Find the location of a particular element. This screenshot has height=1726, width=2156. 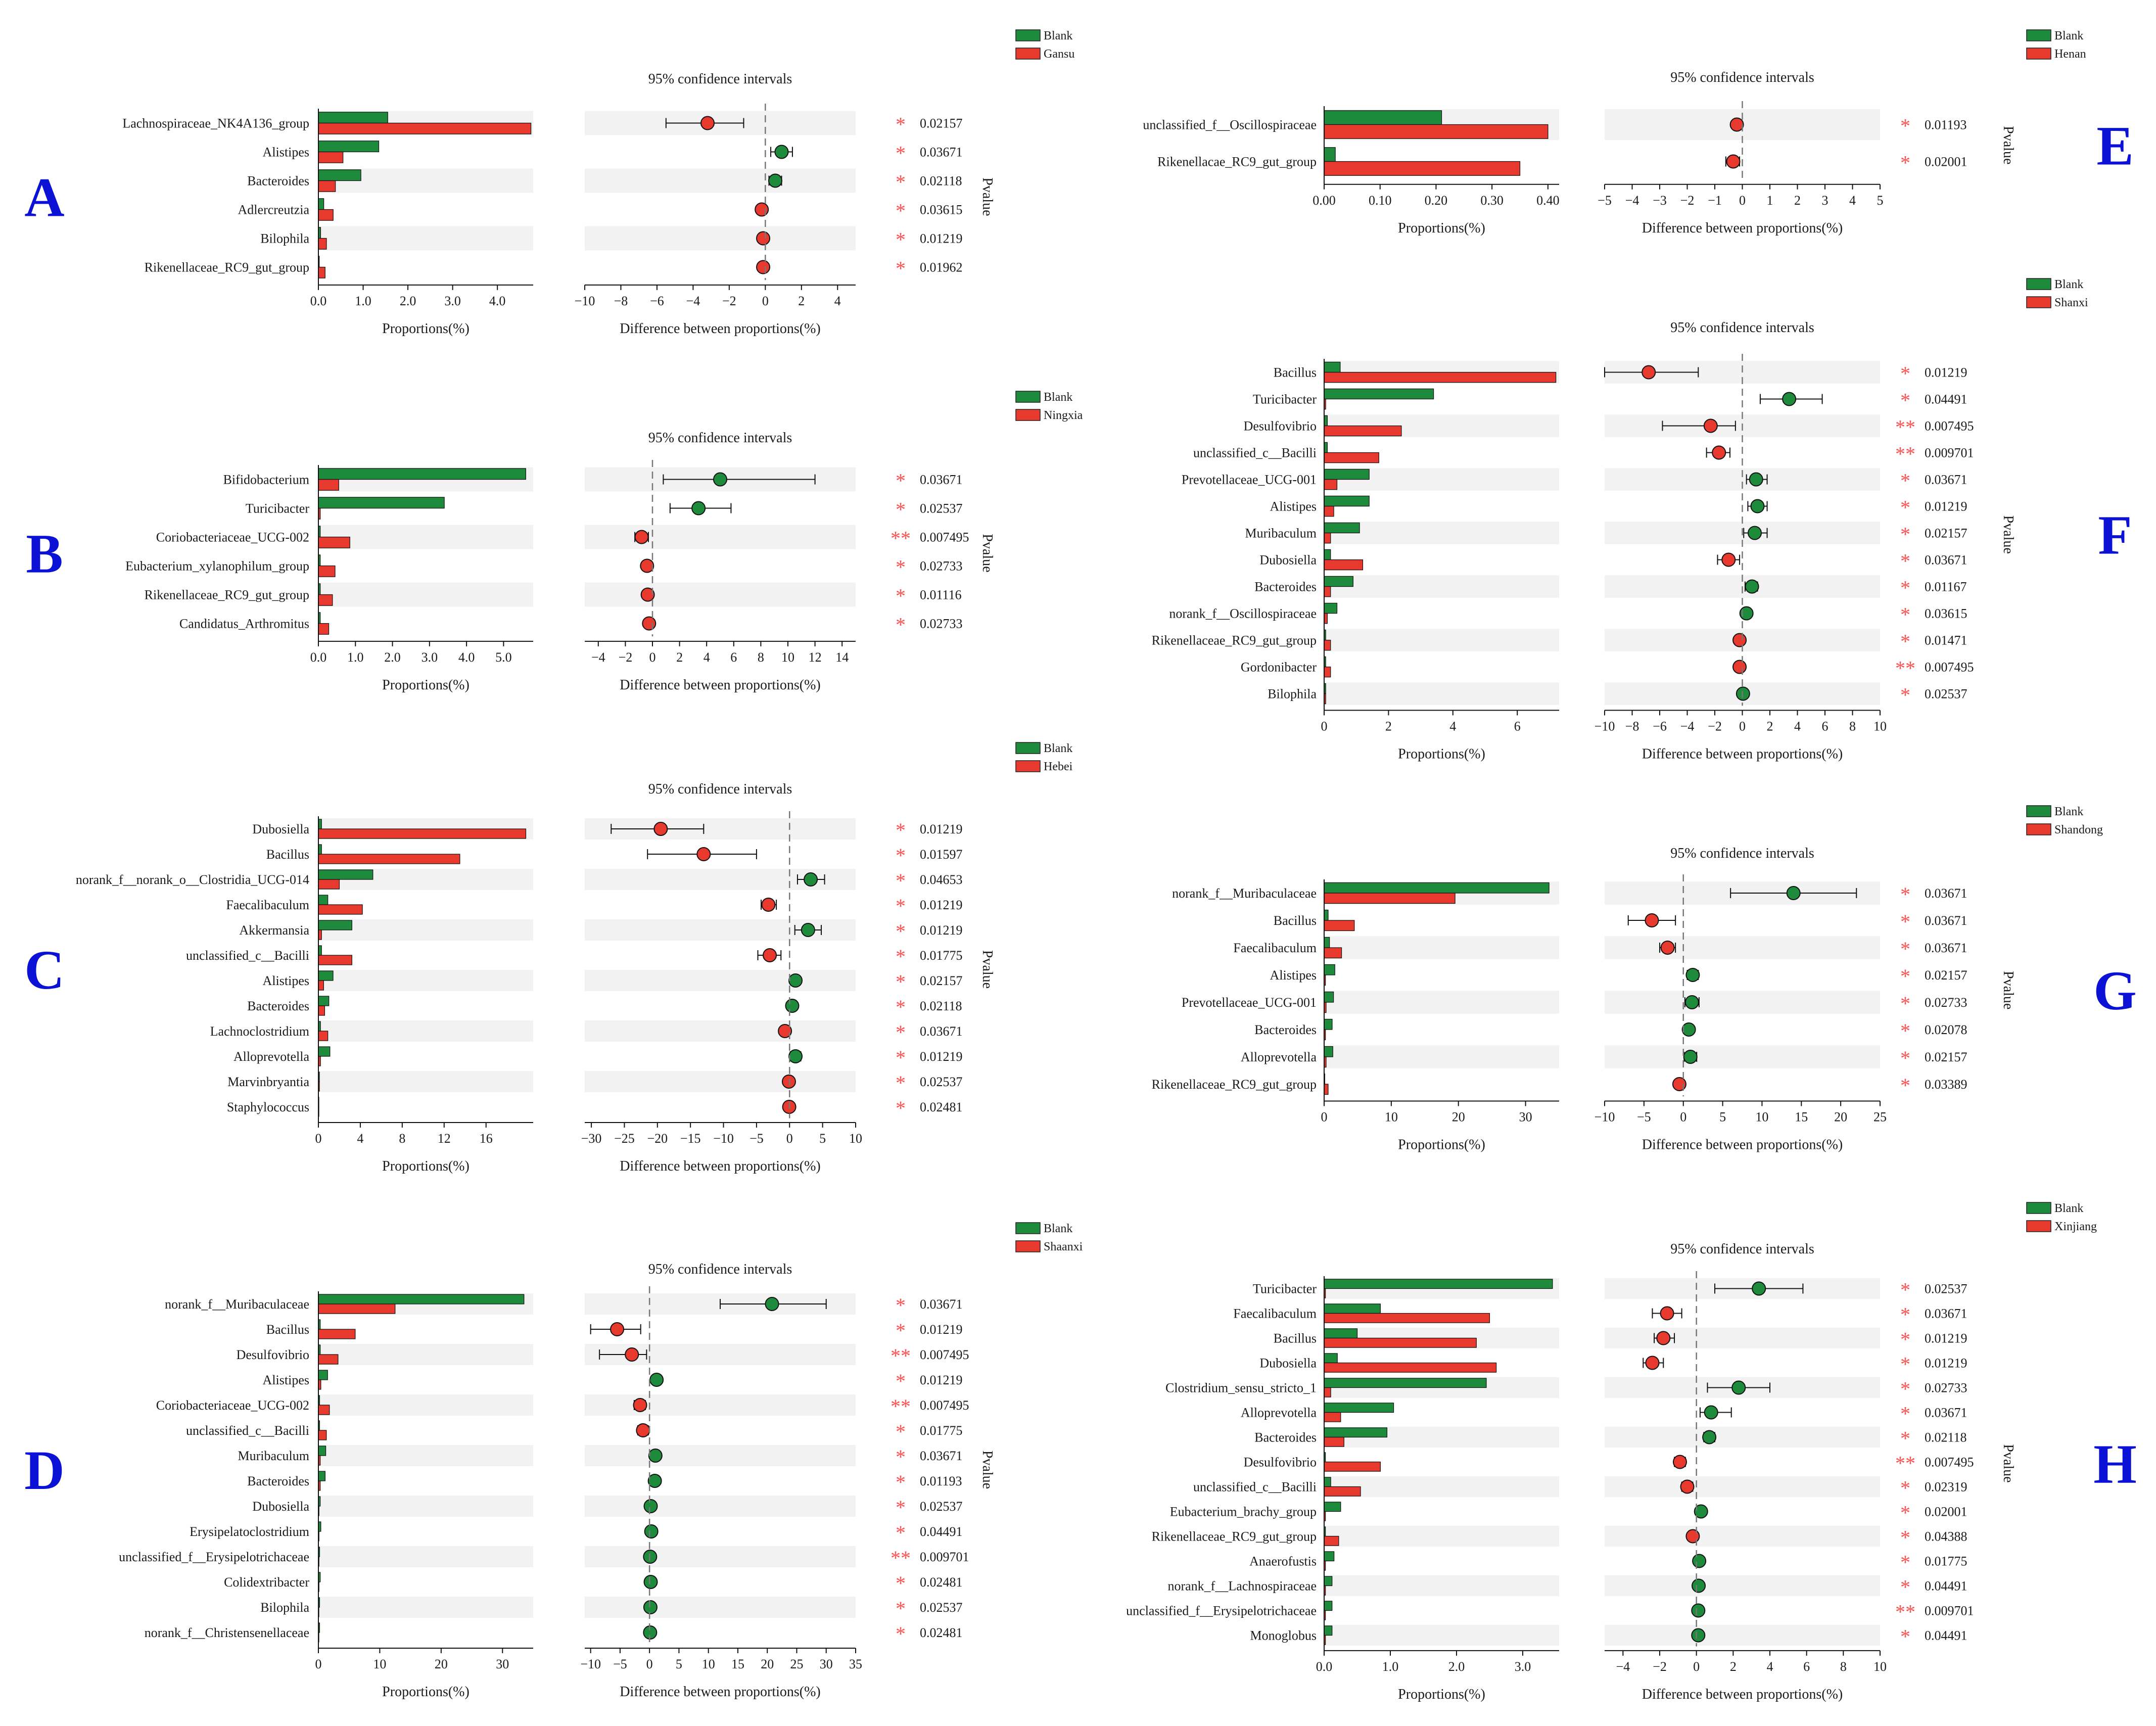

legend-blank-label: Blank is located at coordinates (1058, 1228).